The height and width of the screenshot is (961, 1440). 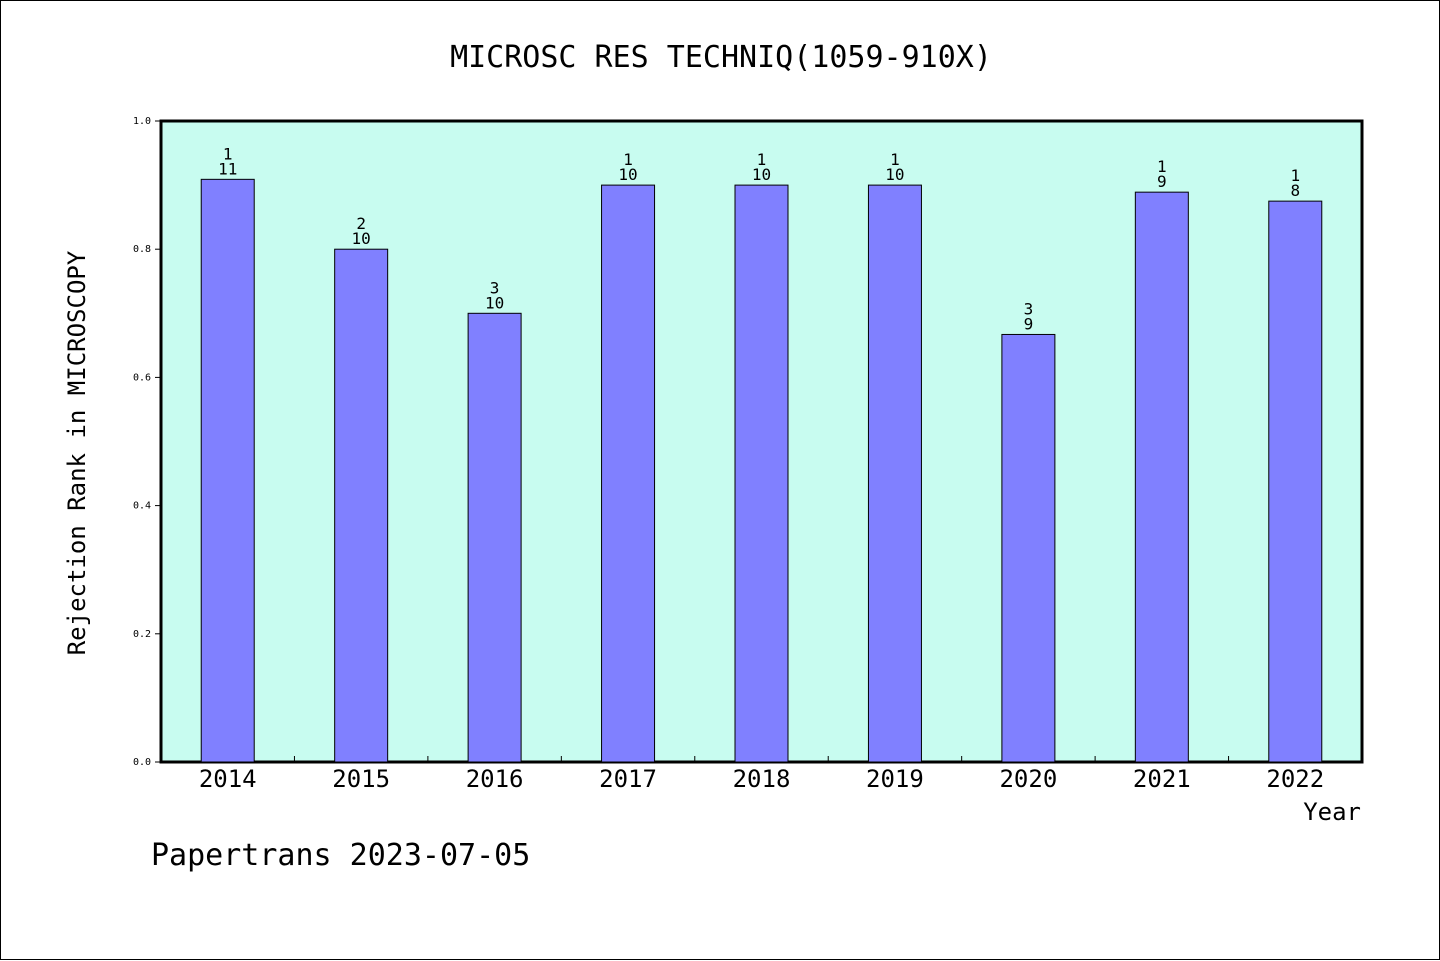 What do you see at coordinates (340, 855) in the screenshot?
I see `footer-text: Papertrans 2023-07-05` at bounding box center [340, 855].